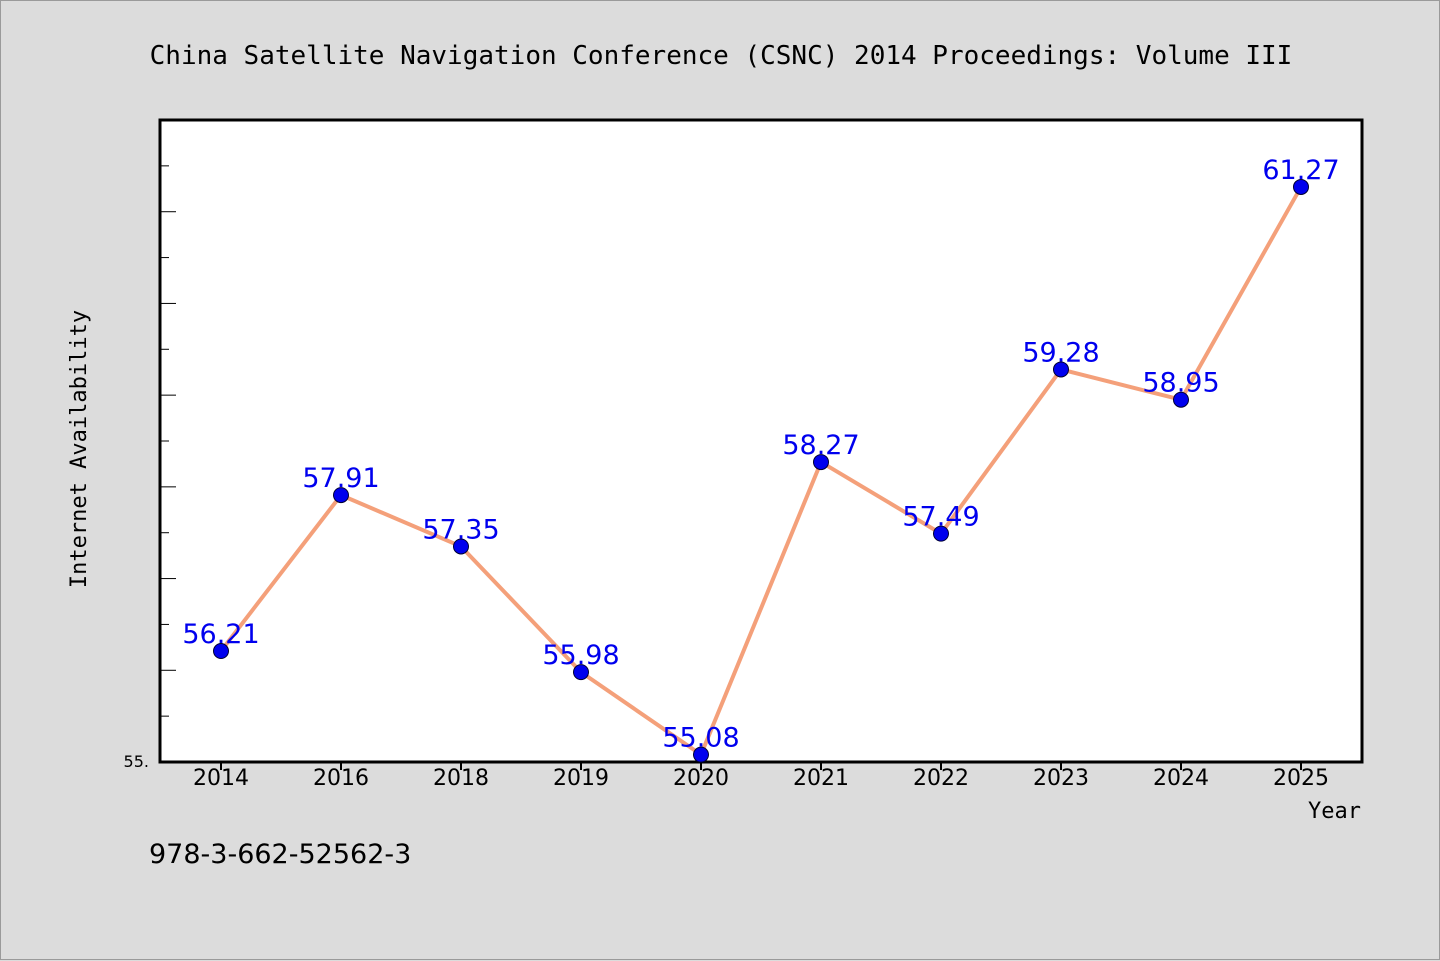  What do you see at coordinates (1060, 352) in the screenshot?
I see `data-label: 59.28` at bounding box center [1060, 352].